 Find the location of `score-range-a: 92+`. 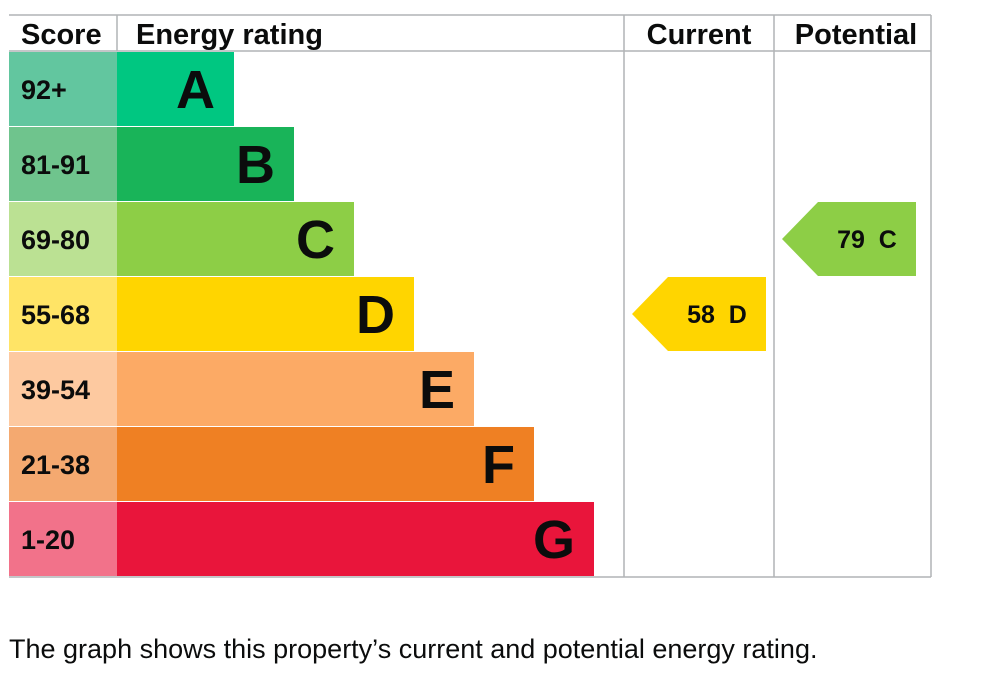

score-range-a: 92+ is located at coordinates (44, 90).